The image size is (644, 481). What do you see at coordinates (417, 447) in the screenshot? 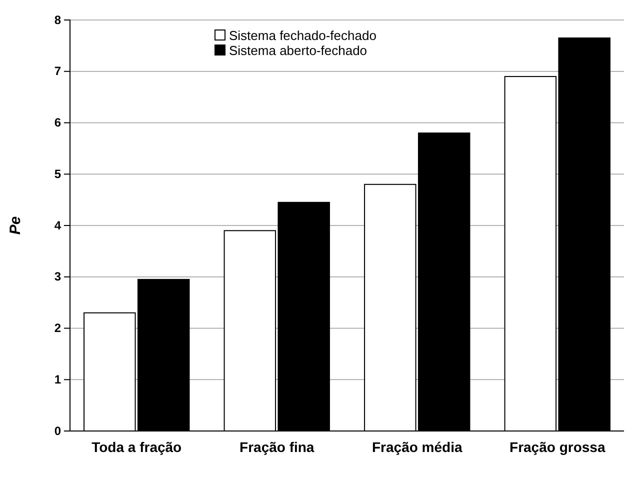
I see `x-tick-label: Fração média` at bounding box center [417, 447].